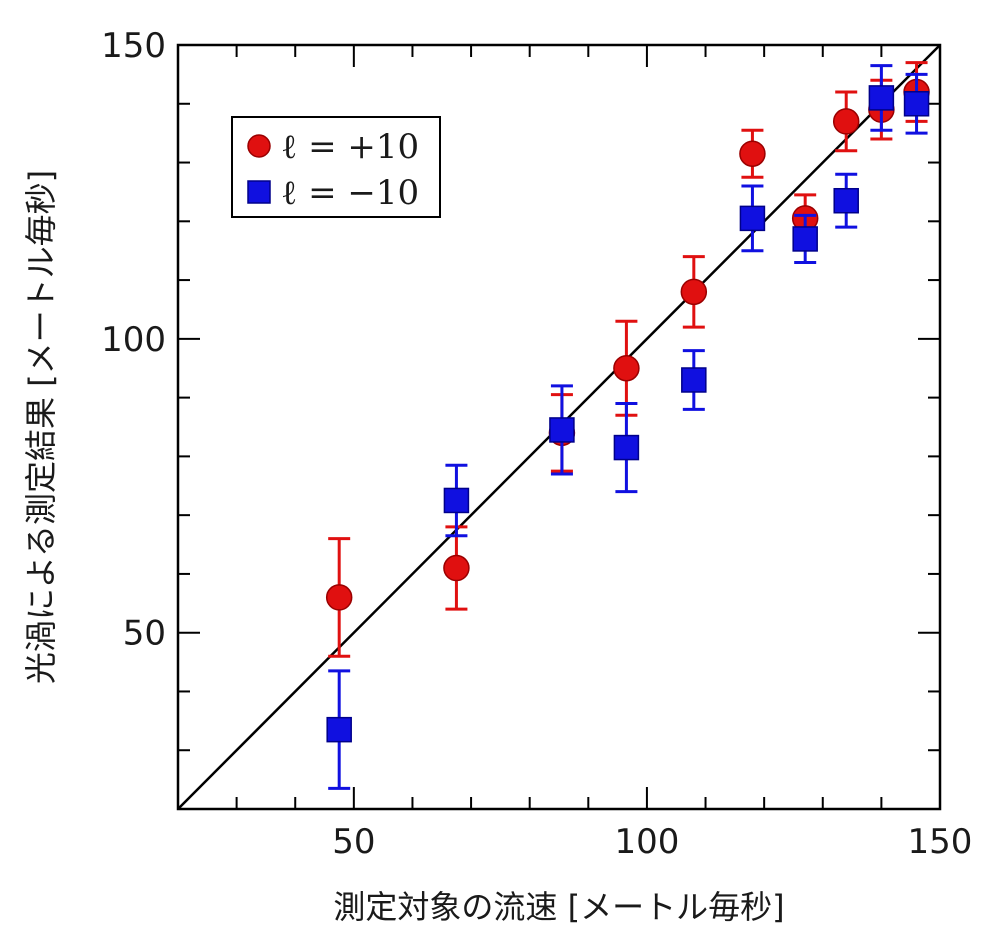 The width and height of the screenshot is (1000, 938). What do you see at coordinates (41, 427) in the screenshot?
I see `y-axis-title: 光渦による測定結果 [メートル毎秒]` at bounding box center [41, 427].